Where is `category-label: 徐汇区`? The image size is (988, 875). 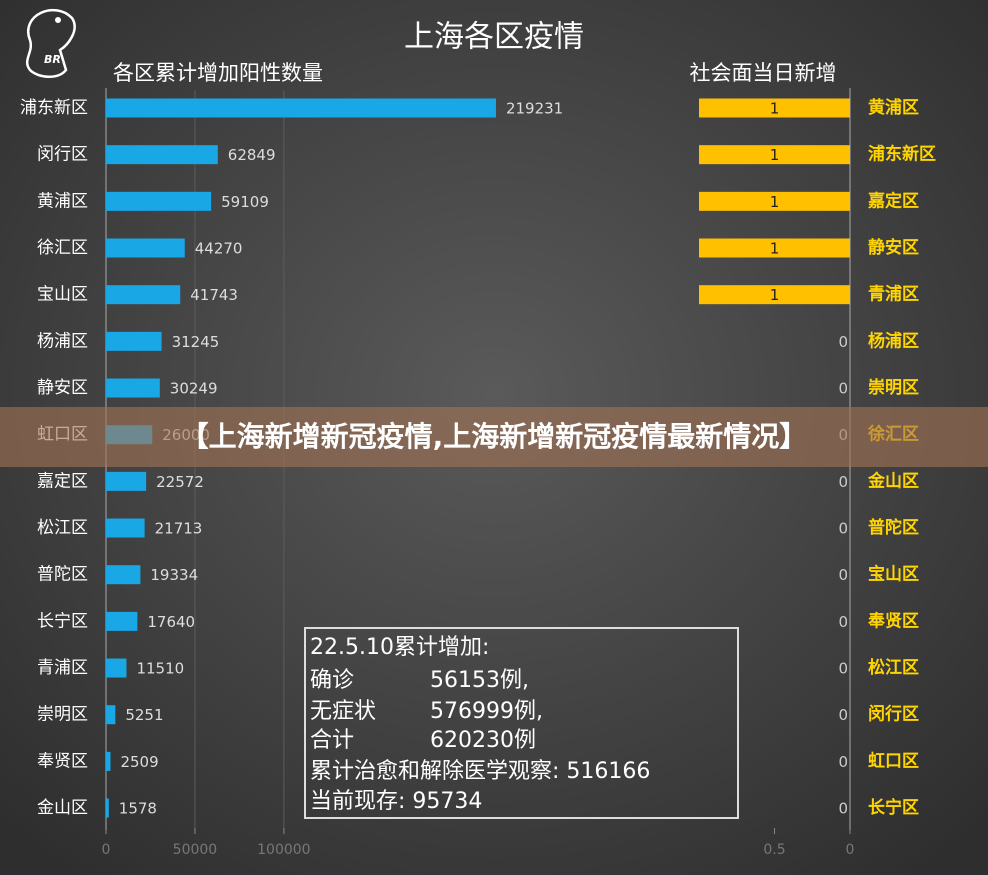
category-label: 徐汇区 is located at coordinates (62, 248).